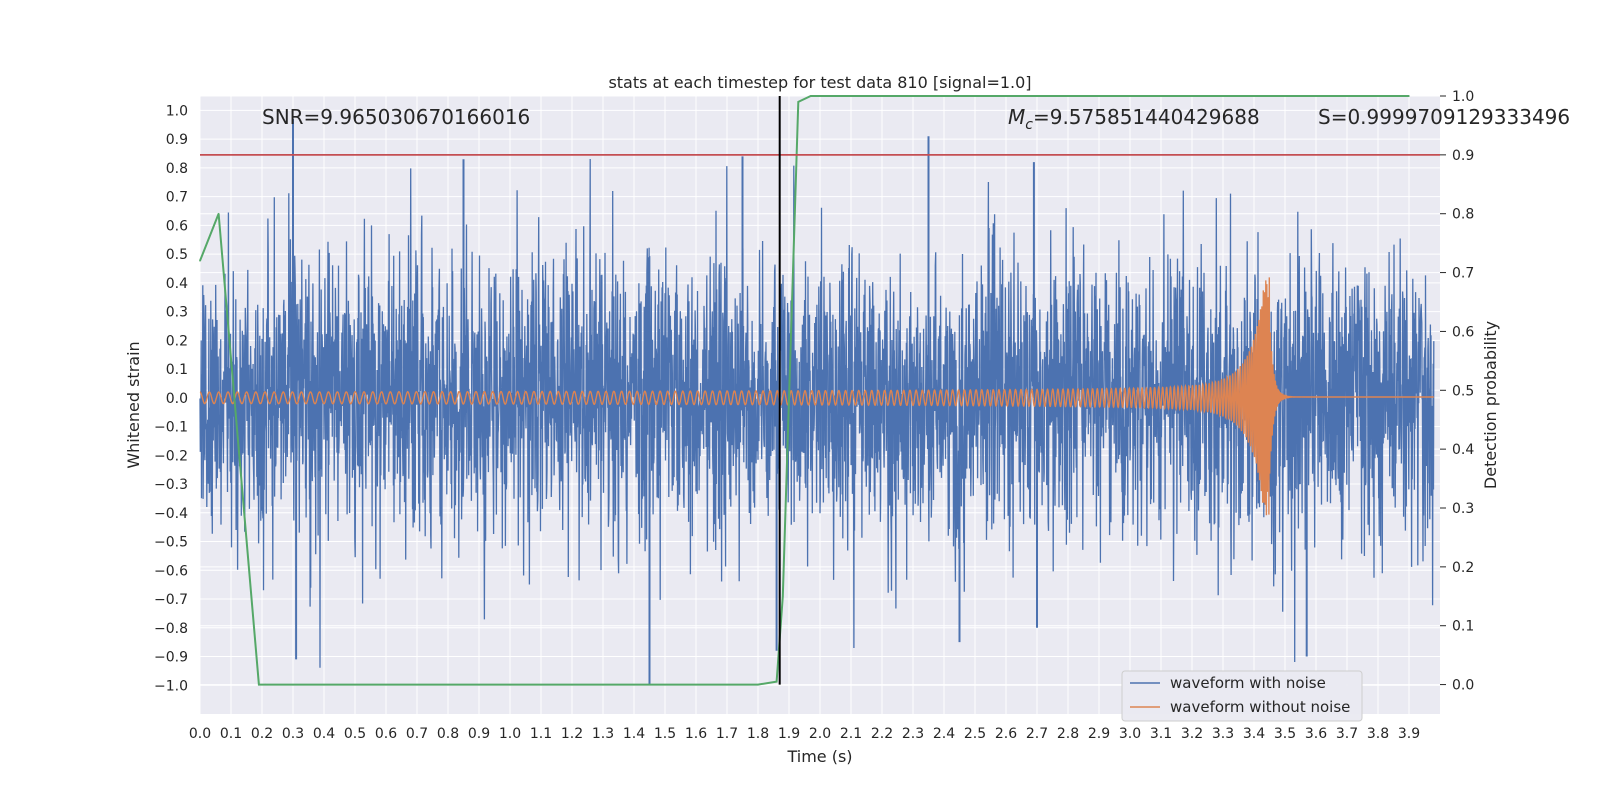 The height and width of the screenshot is (800, 1600). Describe the element at coordinates (1223, 734) in the screenshot. I see `x-tick-label: 3.3` at that location.